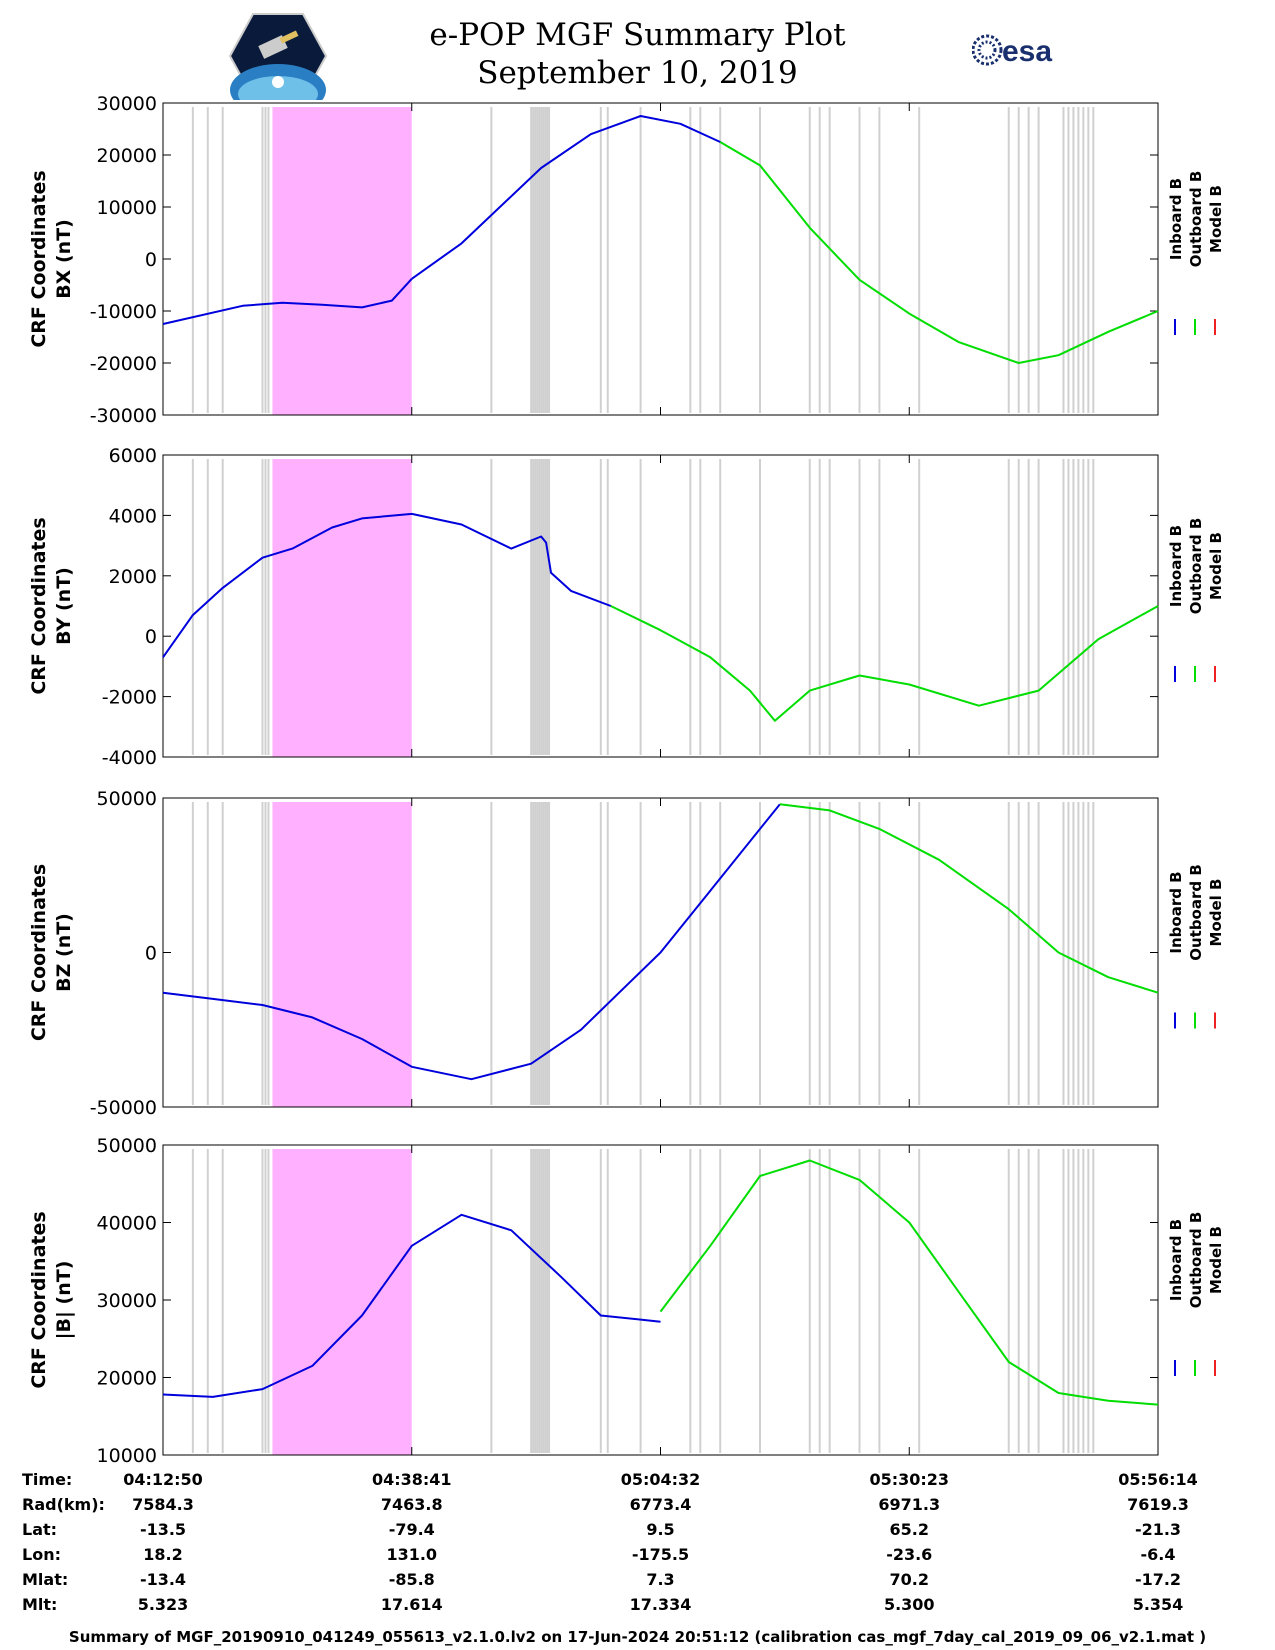  Describe the element at coordinates (133, 456) in the screenshot. I see `y-tick-label: 6000` at that location.